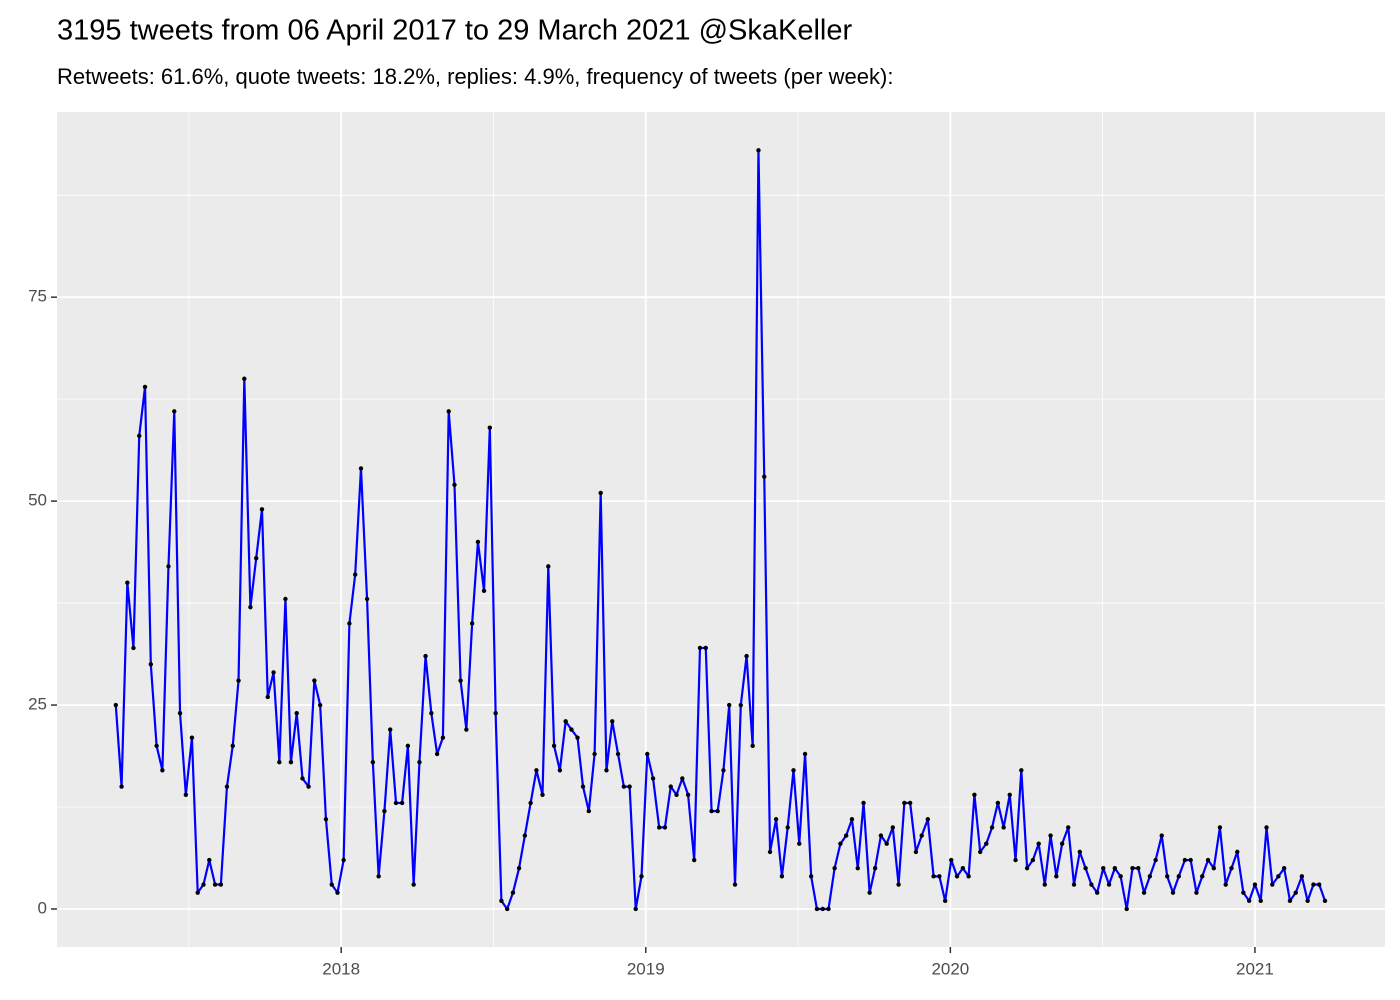 The height and width of the screenshot is (1000, 1400). I want to click on y-tick-label: 0, so click(42, 907).